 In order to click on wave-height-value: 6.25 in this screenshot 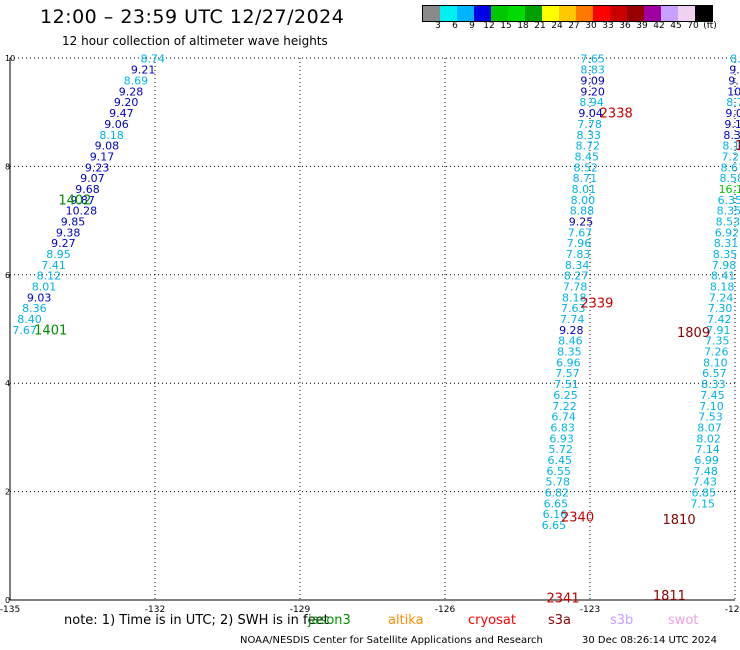, I will do `click(565, 395)`.